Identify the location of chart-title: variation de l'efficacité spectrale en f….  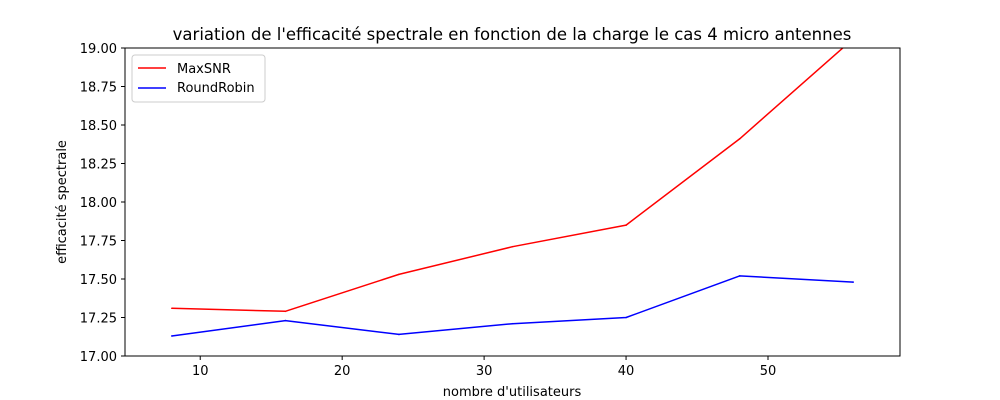
(512, 34).